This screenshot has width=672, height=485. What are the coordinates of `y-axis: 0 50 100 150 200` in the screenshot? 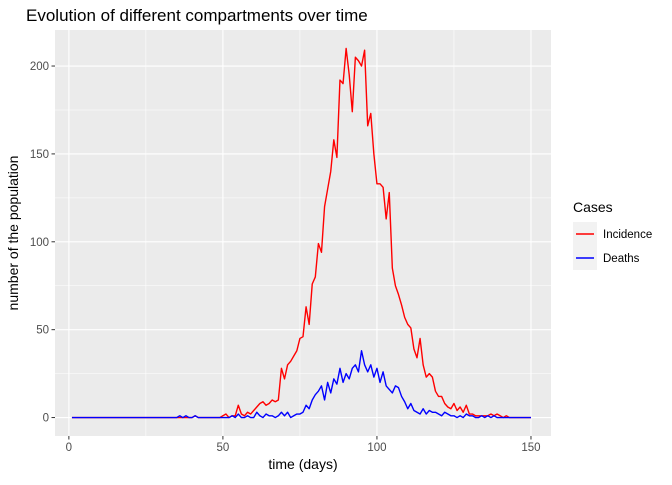 It's located at (42, 243).